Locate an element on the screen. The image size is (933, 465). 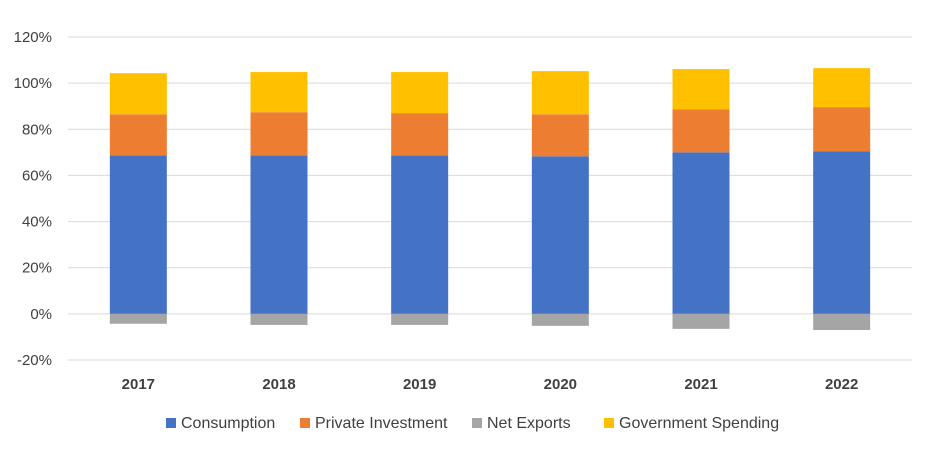
legend-label: Private Investment is located at coordinates (381, 423).